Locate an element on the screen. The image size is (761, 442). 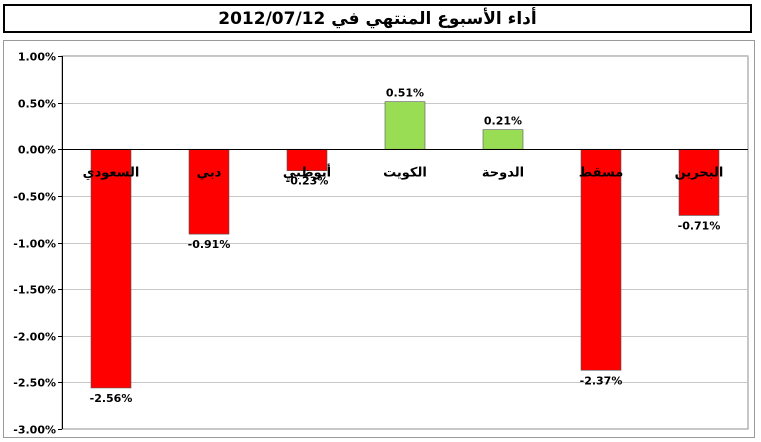
y-tick-label: 1.00% is located at coordinates (37, 57).